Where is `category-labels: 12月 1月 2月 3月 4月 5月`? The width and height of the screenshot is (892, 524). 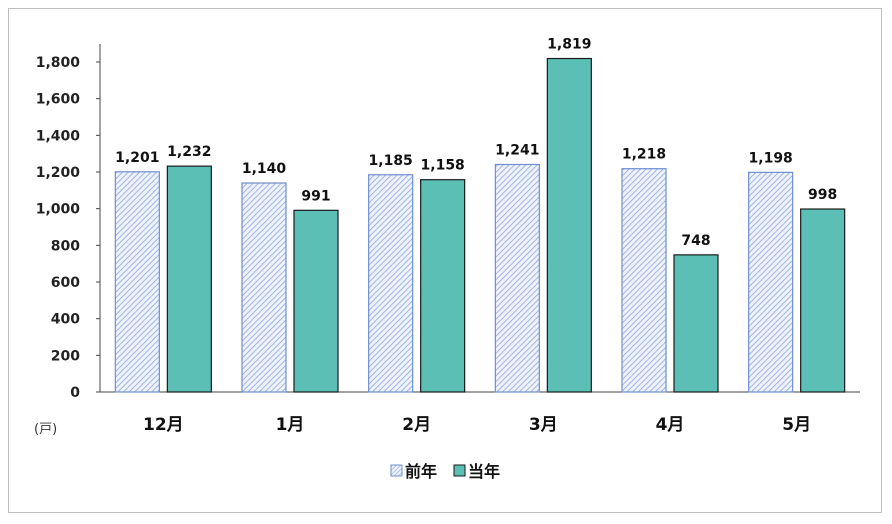
category-labels: 12月 1月 2月 3月 4月 5月 is located at coordinates (477, 425).